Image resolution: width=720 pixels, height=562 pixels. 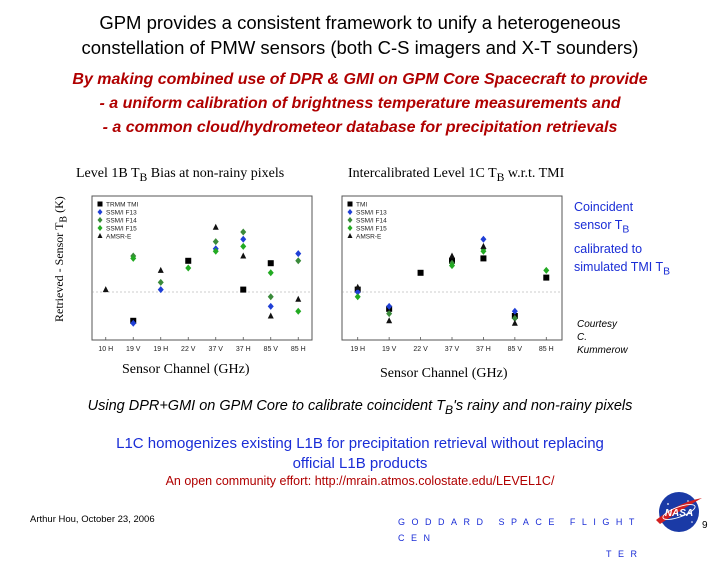 I want to click on credit-line-2: C., so click(x=582, y=337).